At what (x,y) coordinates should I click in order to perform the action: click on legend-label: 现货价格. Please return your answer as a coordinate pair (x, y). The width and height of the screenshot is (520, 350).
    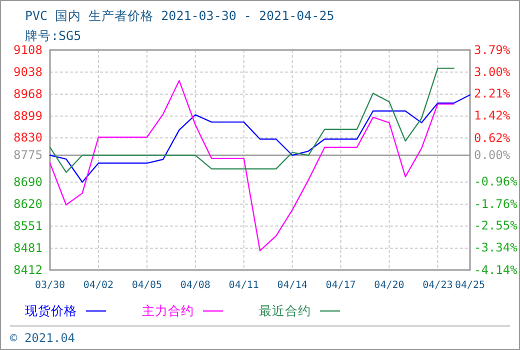
    Looking at the image, I should click on (51, 310).